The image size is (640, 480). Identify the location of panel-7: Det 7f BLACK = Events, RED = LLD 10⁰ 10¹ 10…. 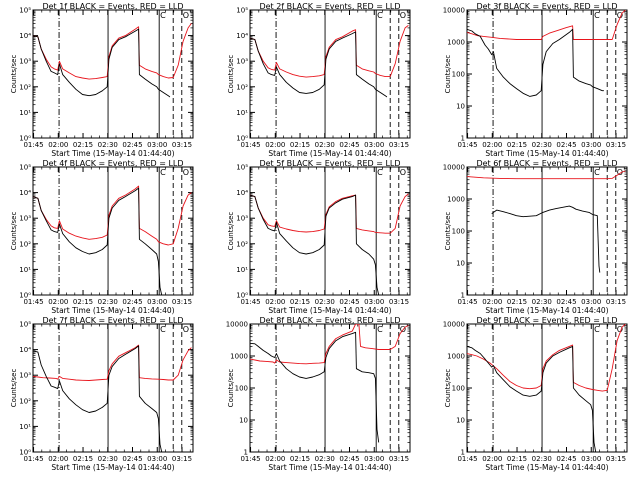
(102, 394).